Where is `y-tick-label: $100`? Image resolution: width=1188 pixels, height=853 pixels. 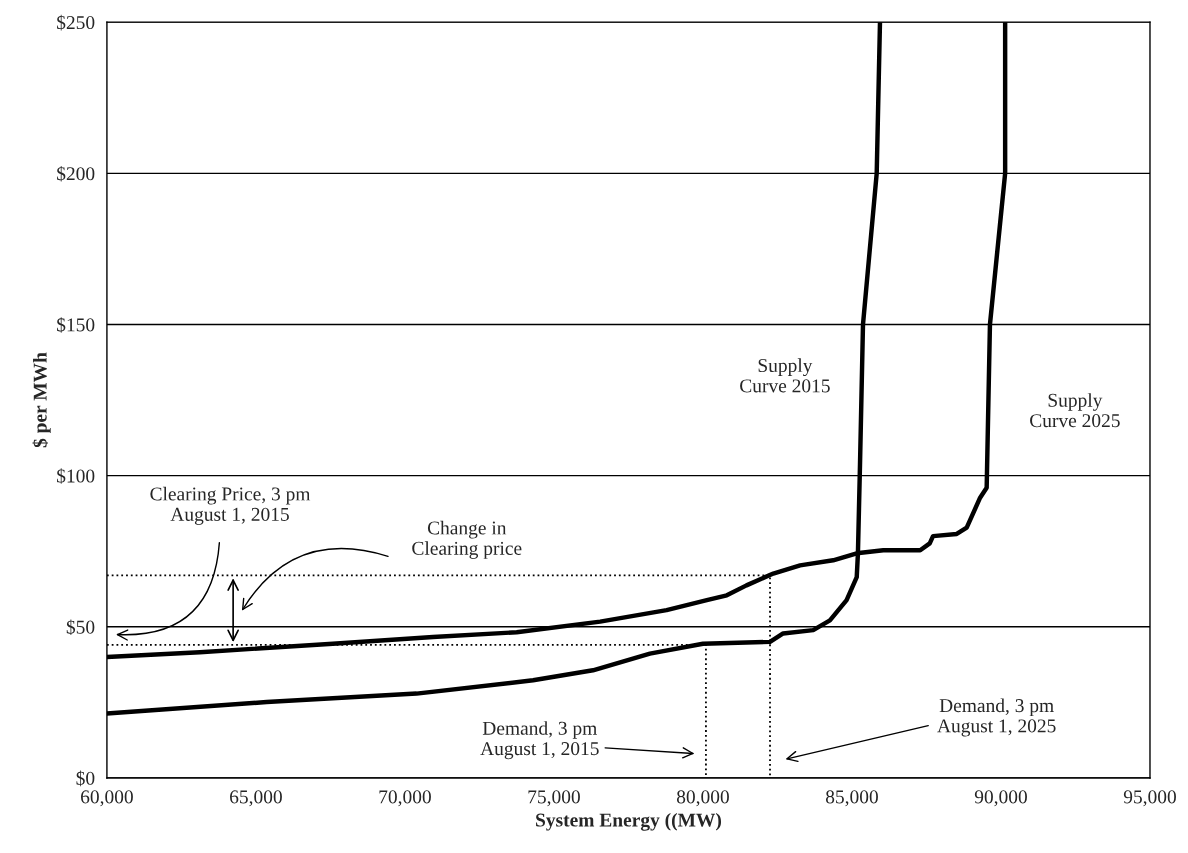 y-tick-label: $100 is located at coordinates (76, 476).